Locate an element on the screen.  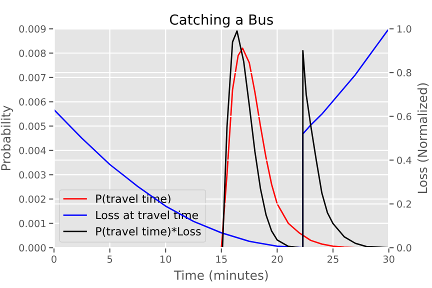
y-tick-label: 0.006 is located at coordinates (32, 102).